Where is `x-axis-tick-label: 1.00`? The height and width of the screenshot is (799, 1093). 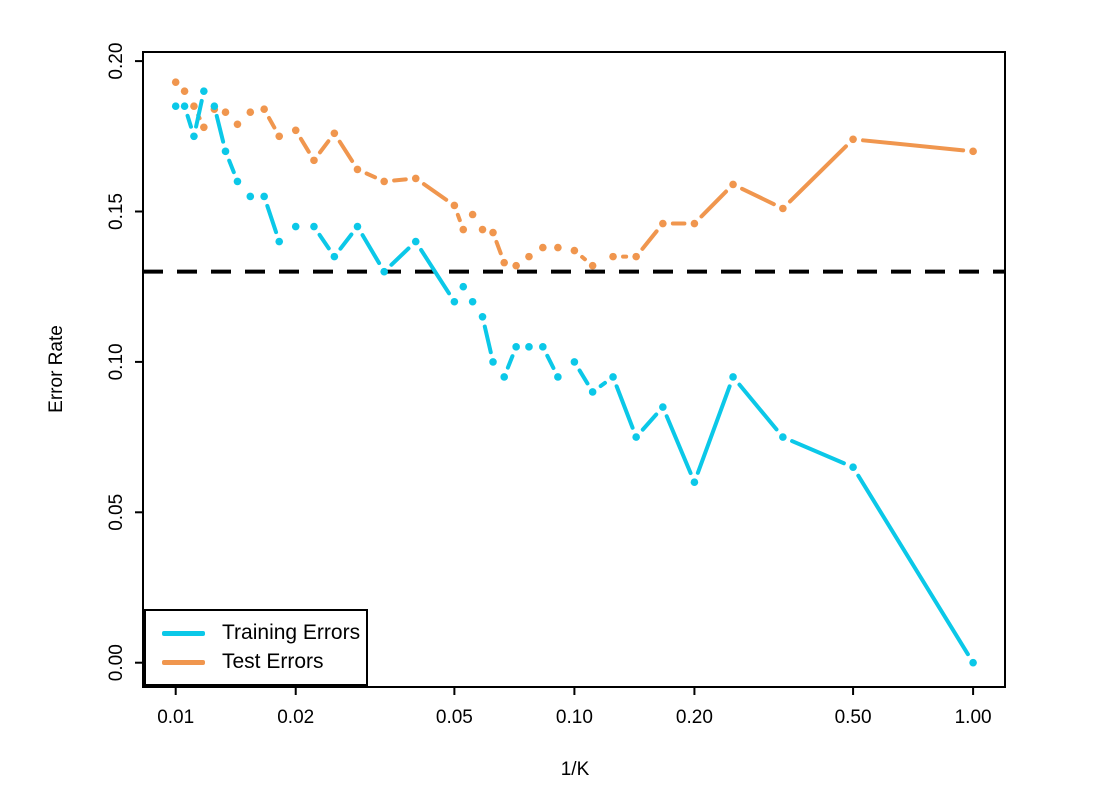
x-axis-tick-label: 1.00 is located at coordinates (973, 717).